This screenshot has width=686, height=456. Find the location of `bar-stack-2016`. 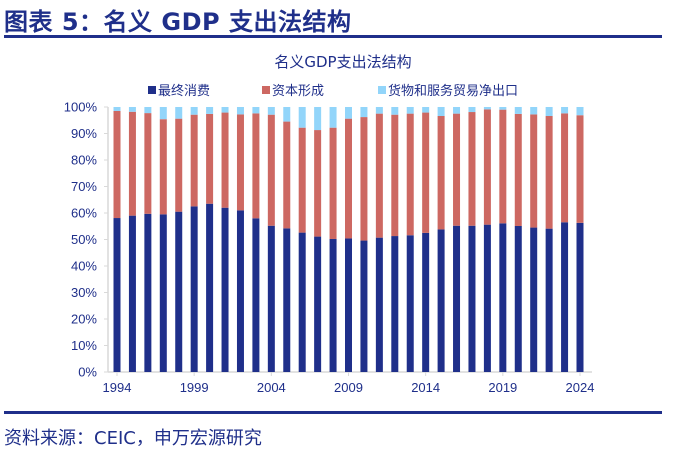

bar-stack-2016 is located at coordinates (457, 239).